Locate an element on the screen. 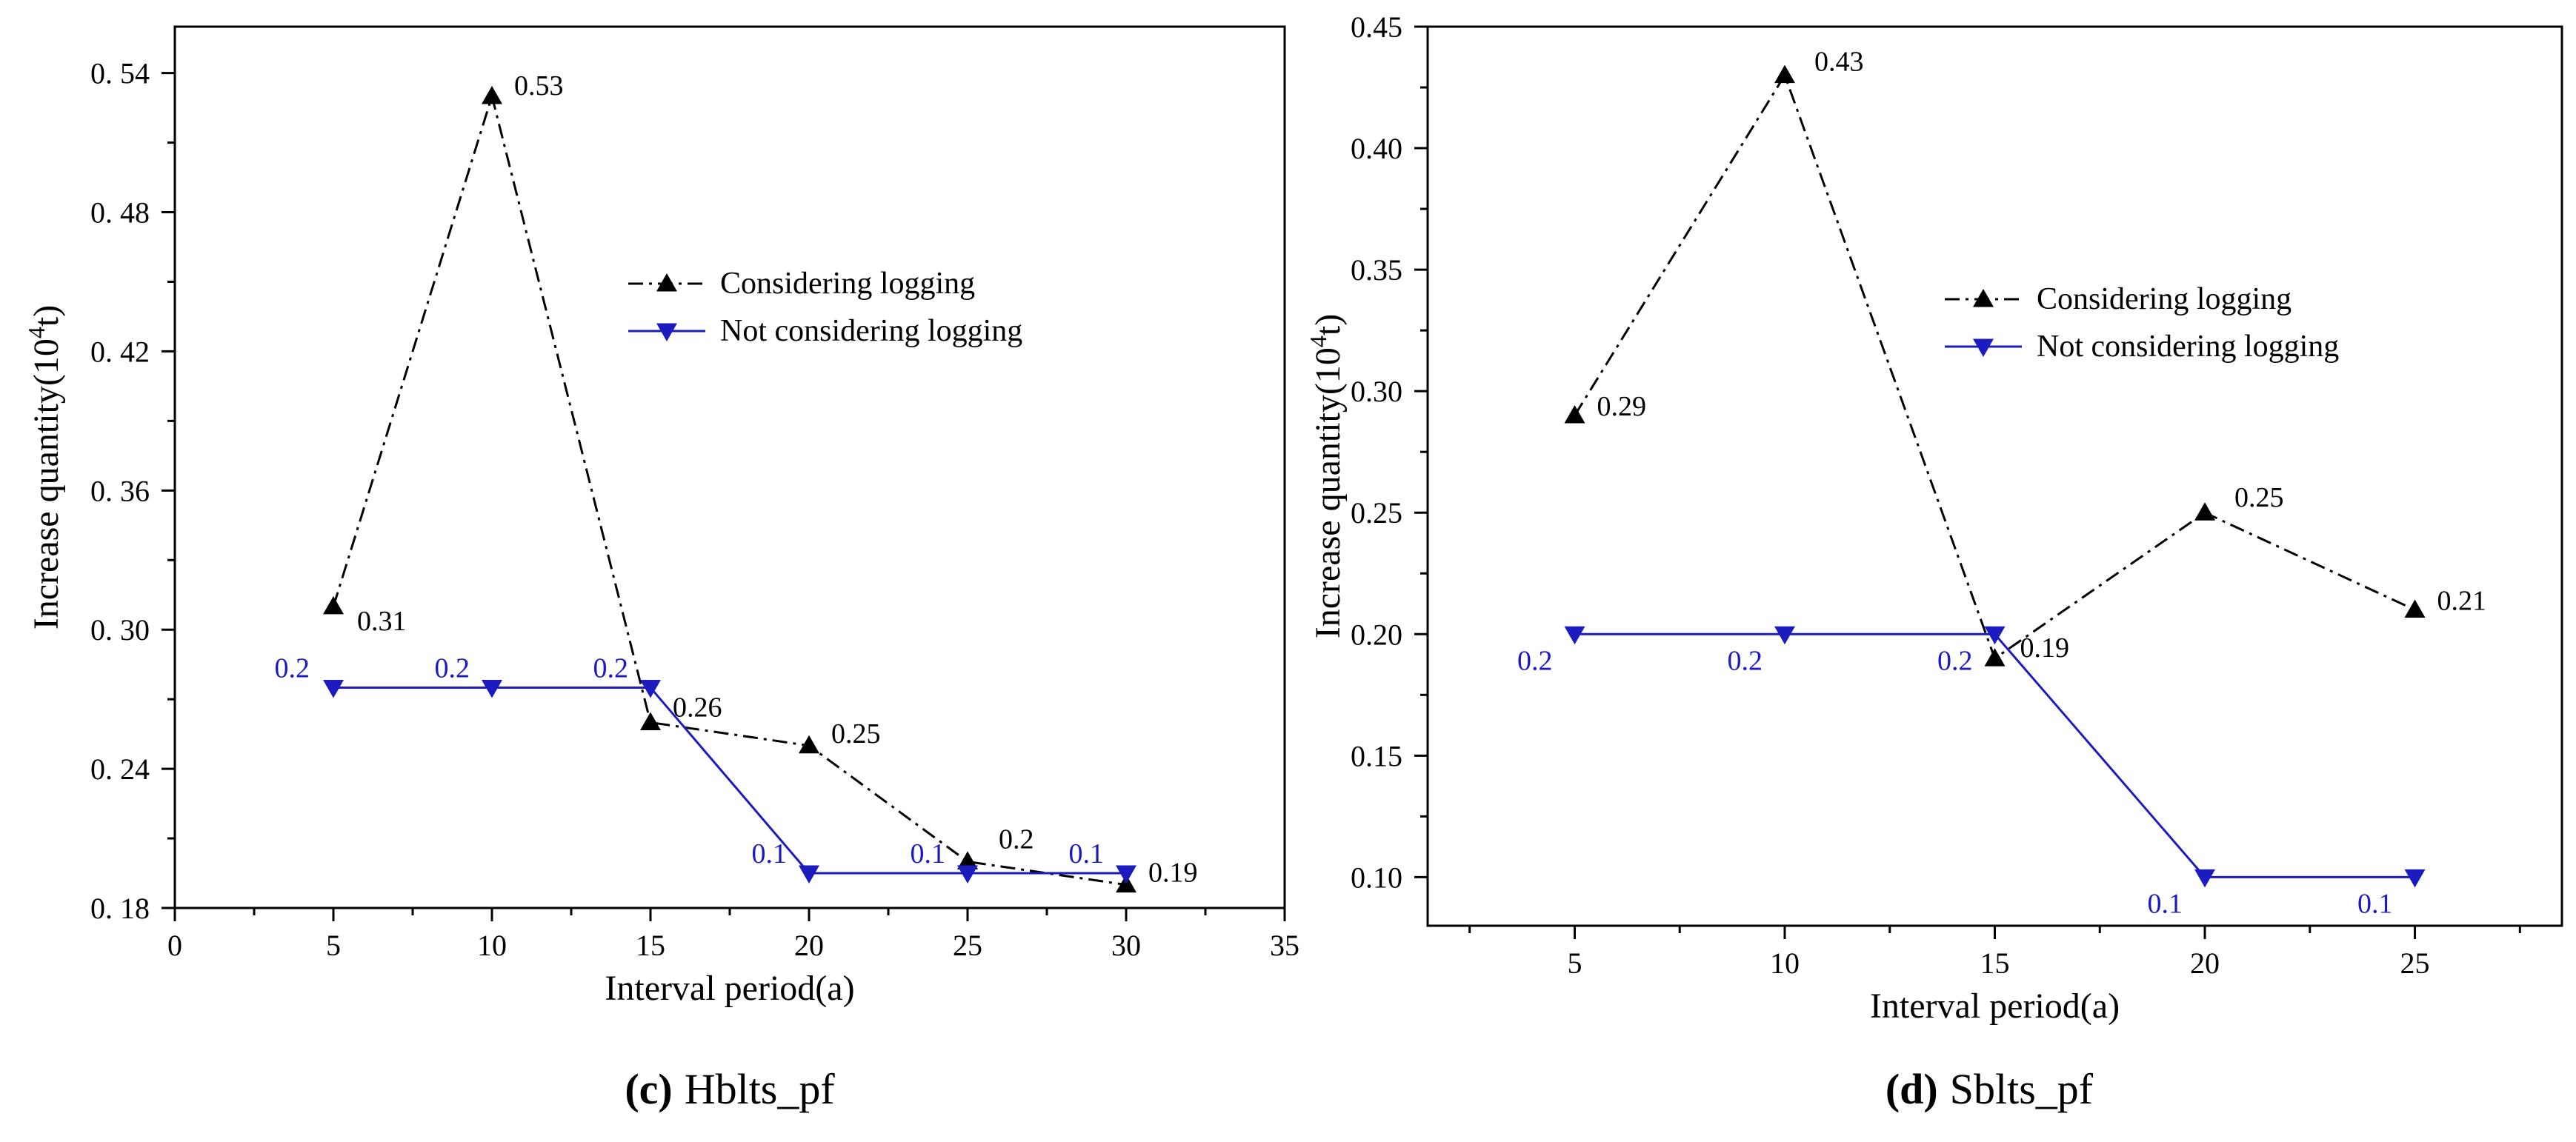 Image resolution: width=2576 pixels, height=1142 pixels. caption-letter: (c) is located at coordinates (648, 1089).